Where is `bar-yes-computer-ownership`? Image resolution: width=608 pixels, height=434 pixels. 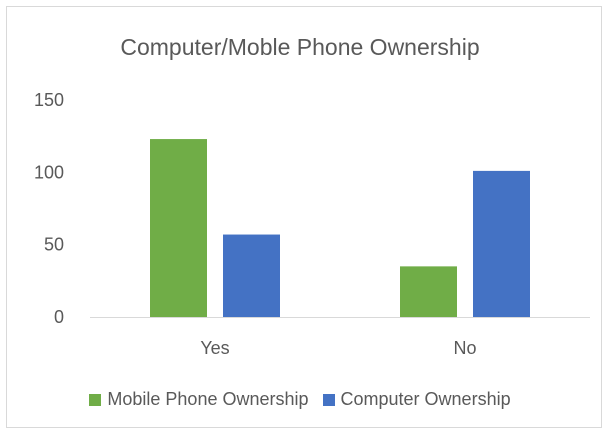
bar-yes-computer-ownership is located at coordinates (251, 275).